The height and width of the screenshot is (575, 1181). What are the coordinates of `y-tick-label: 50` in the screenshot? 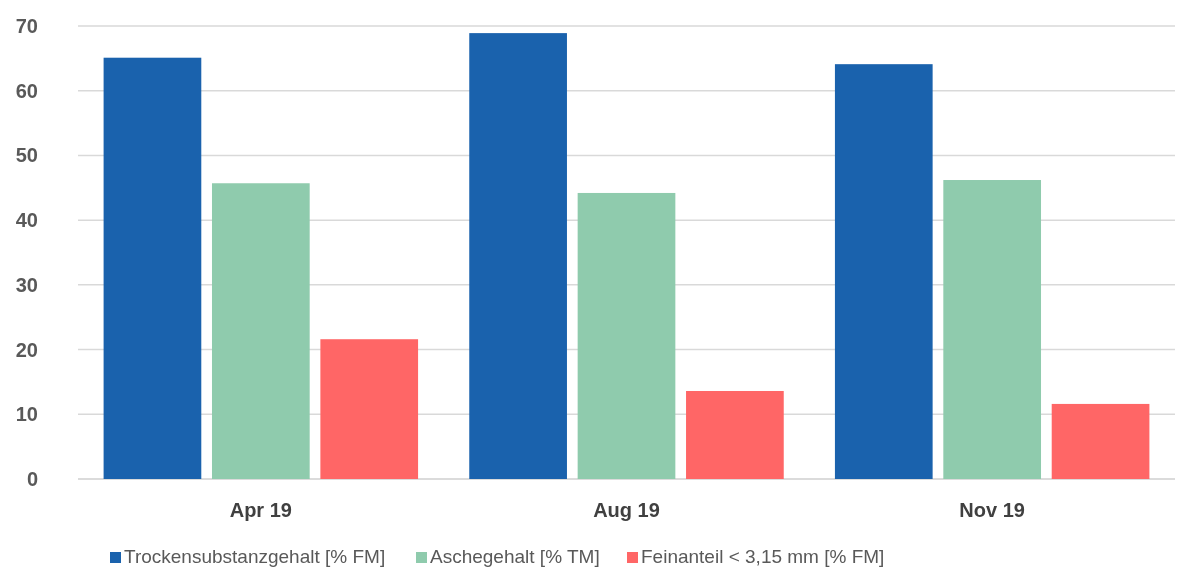 It's located at (26, 155).